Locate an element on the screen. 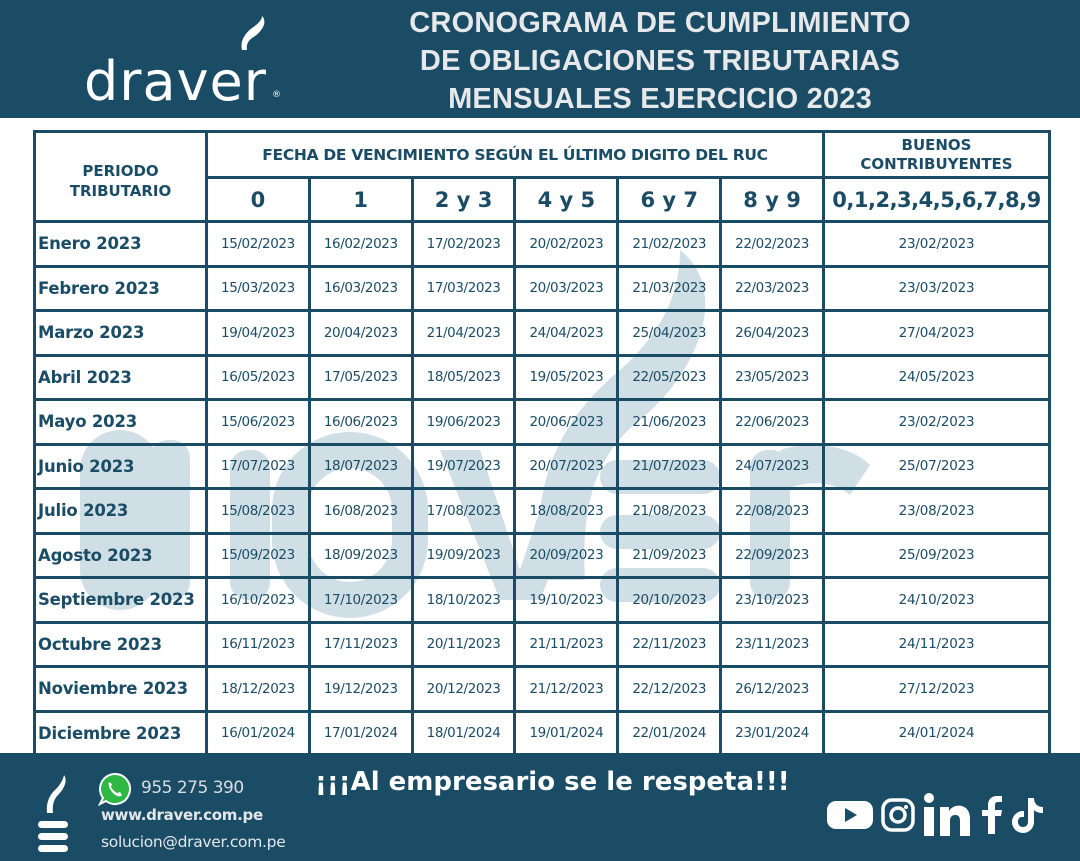 The height and width of the screenshot is (861, 1080). period-cell: Junio 2023 is located at coordinates (120, 466).